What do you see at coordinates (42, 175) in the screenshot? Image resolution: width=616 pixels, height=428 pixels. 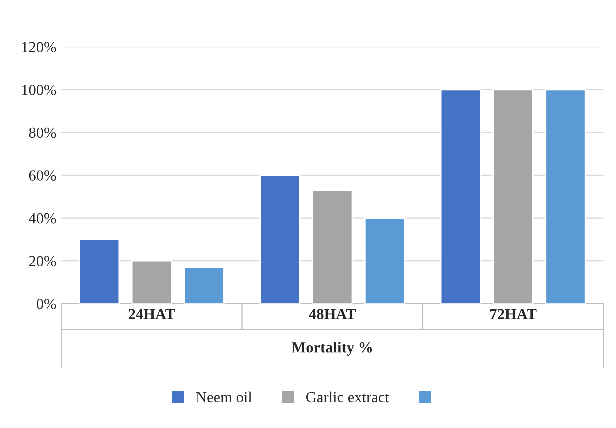 I see `y-tick-label: 60%` at bounding box center [42, 175].